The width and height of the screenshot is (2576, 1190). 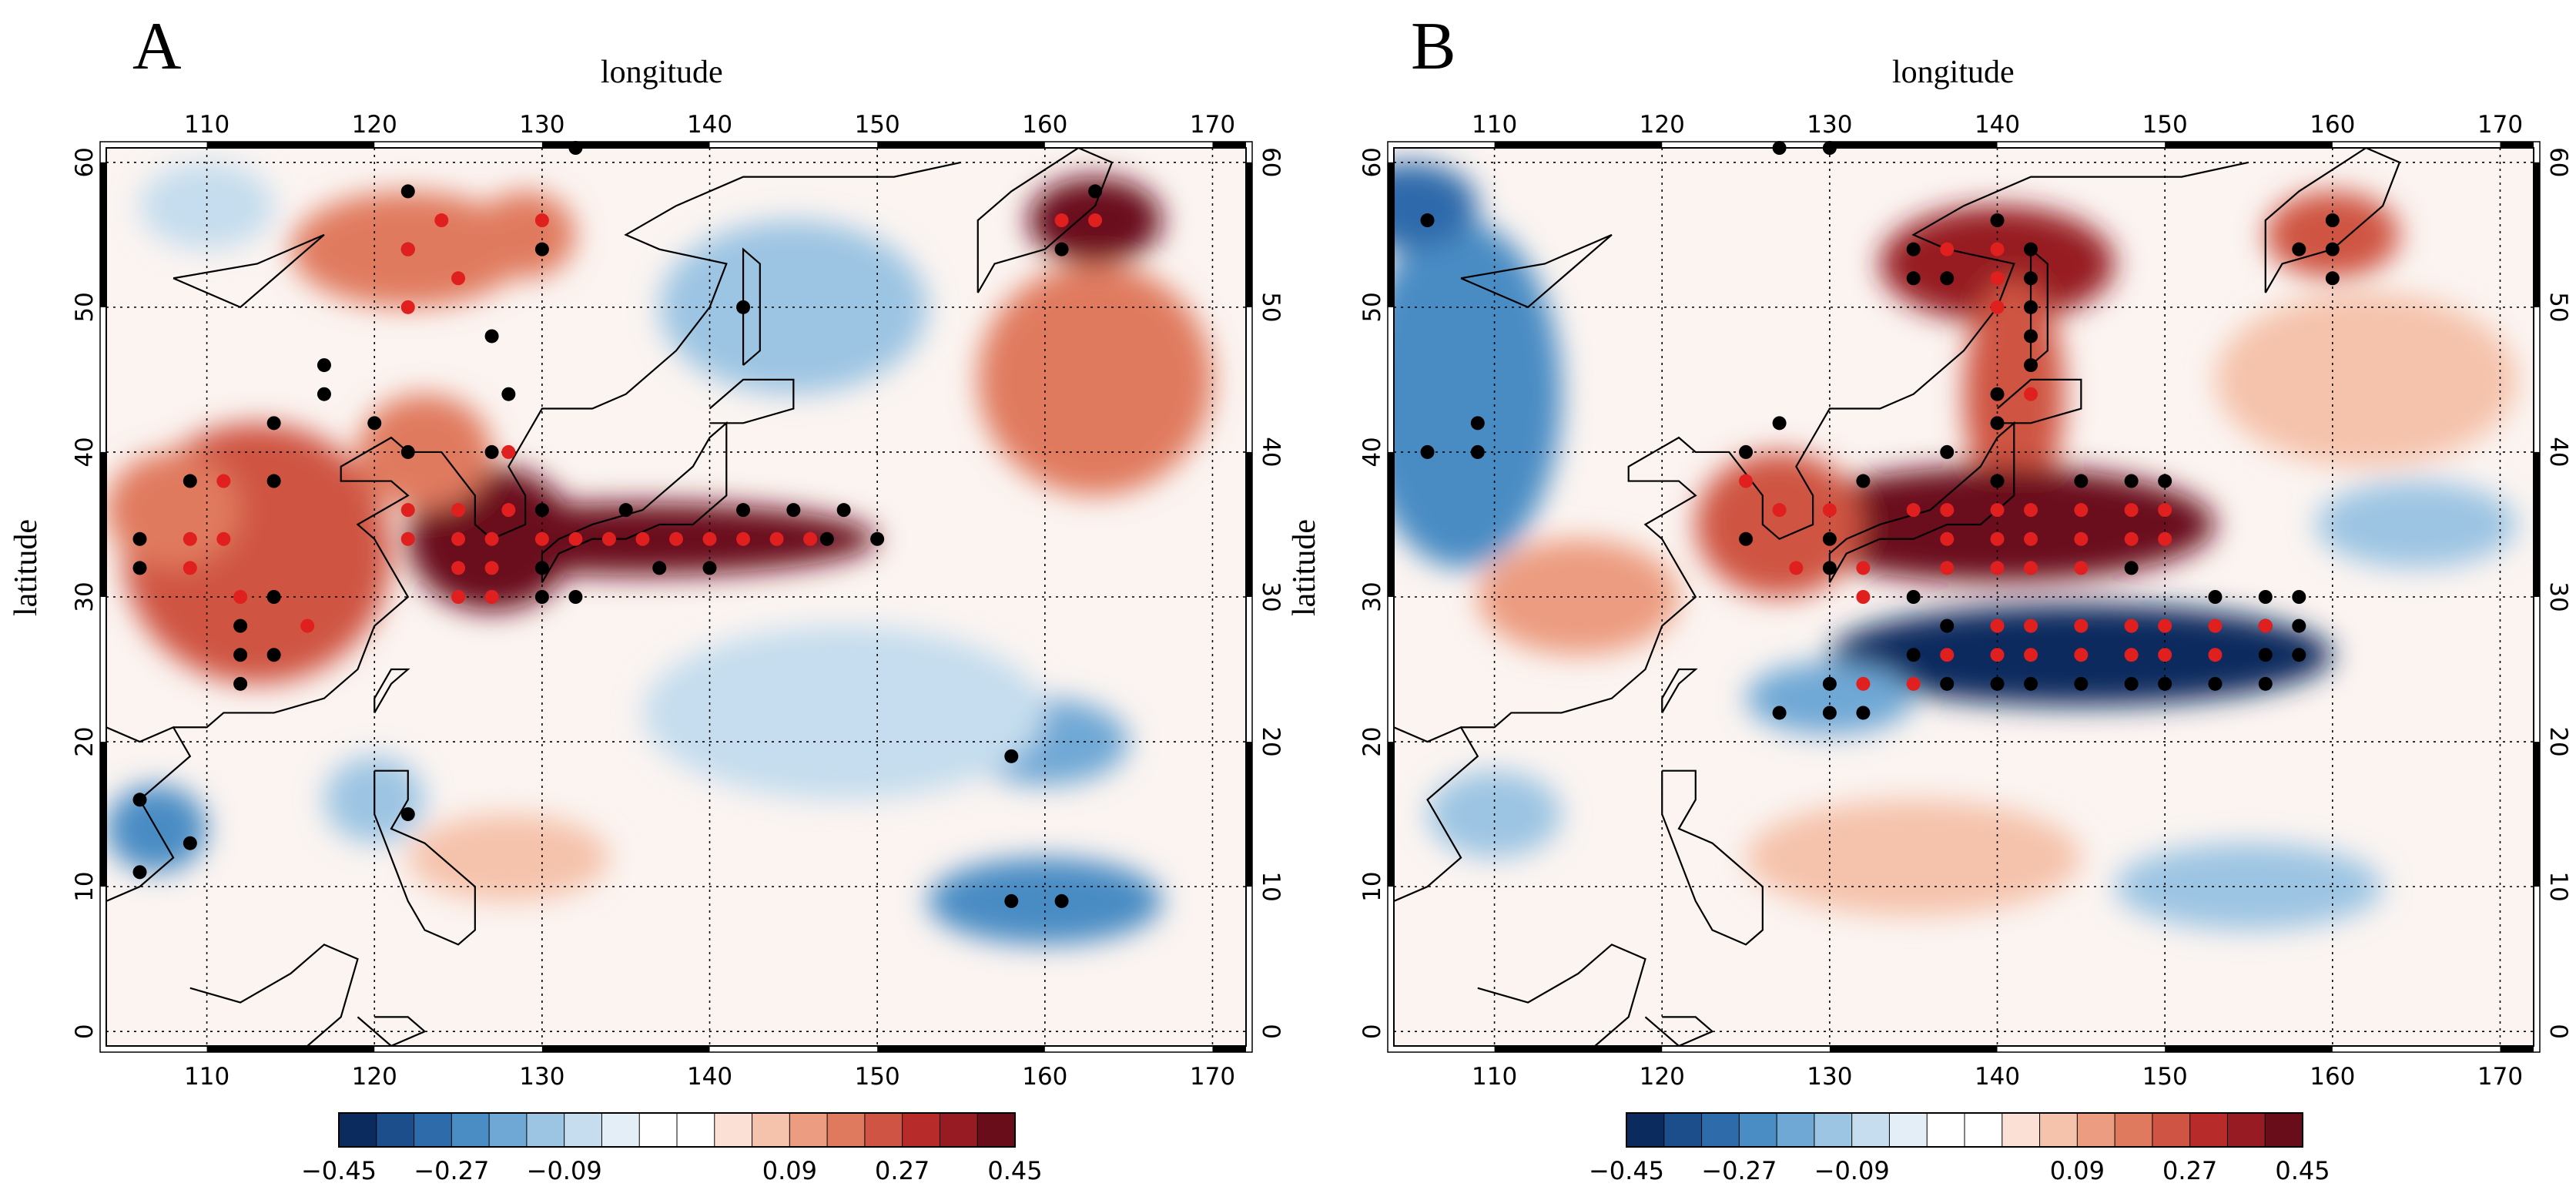 I want to click on lat-tick-left: 50, so click(x=85, y=307).